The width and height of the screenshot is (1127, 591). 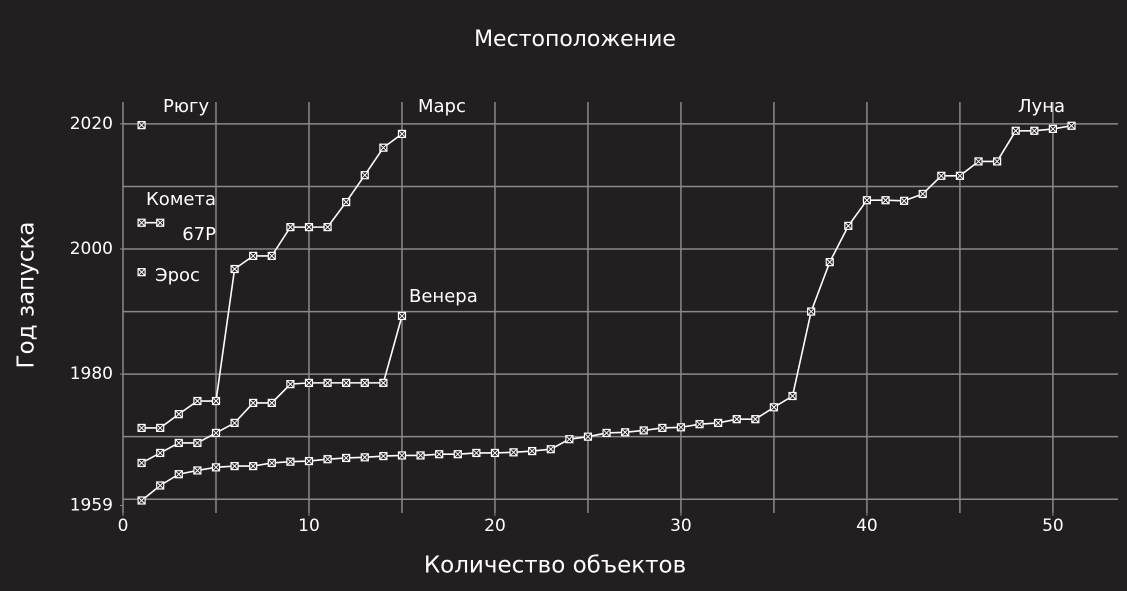 I want to click on series-label: Комета 67P, so click(x=181, y=217).